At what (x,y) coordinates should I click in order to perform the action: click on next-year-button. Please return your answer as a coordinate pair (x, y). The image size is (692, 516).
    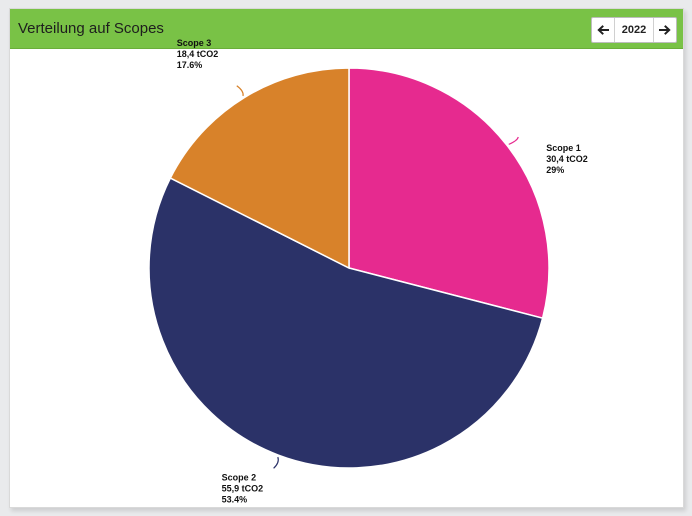
    Looking at the image, I should click on (664, 30).